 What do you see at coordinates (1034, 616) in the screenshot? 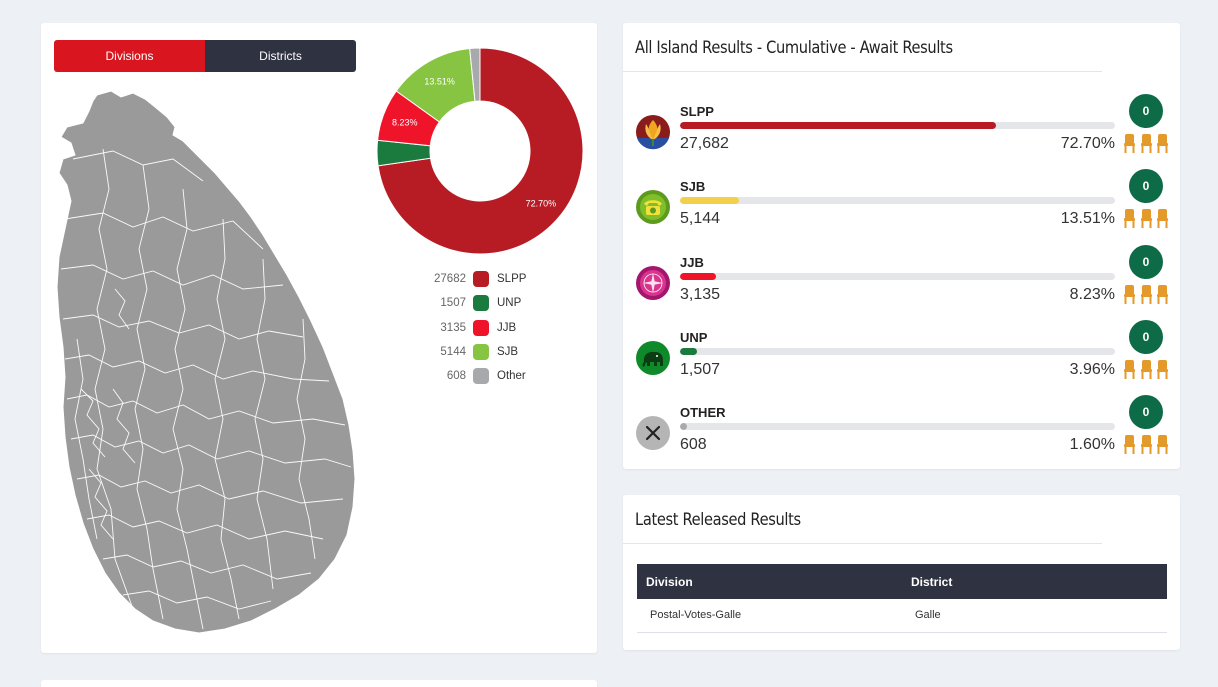
I see `district-cell: Galle` at bounding box center [1034, 616].